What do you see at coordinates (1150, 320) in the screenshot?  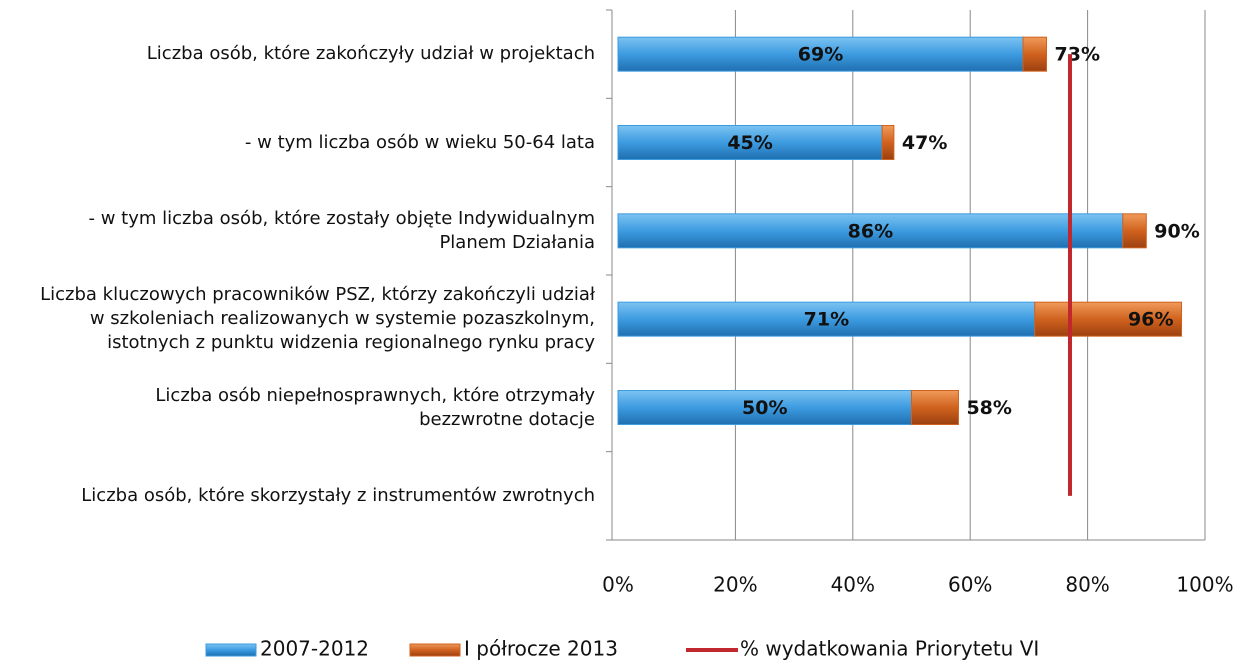 I see `total-label: 96%` at bounding box center [1150, 320].